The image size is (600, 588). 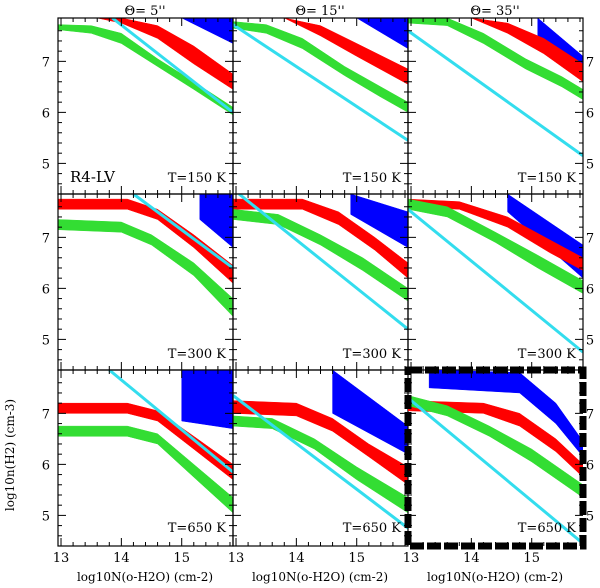 I want to click on y-axis-title: log10n(H2) (cm-3), so click(x=10, y=455).